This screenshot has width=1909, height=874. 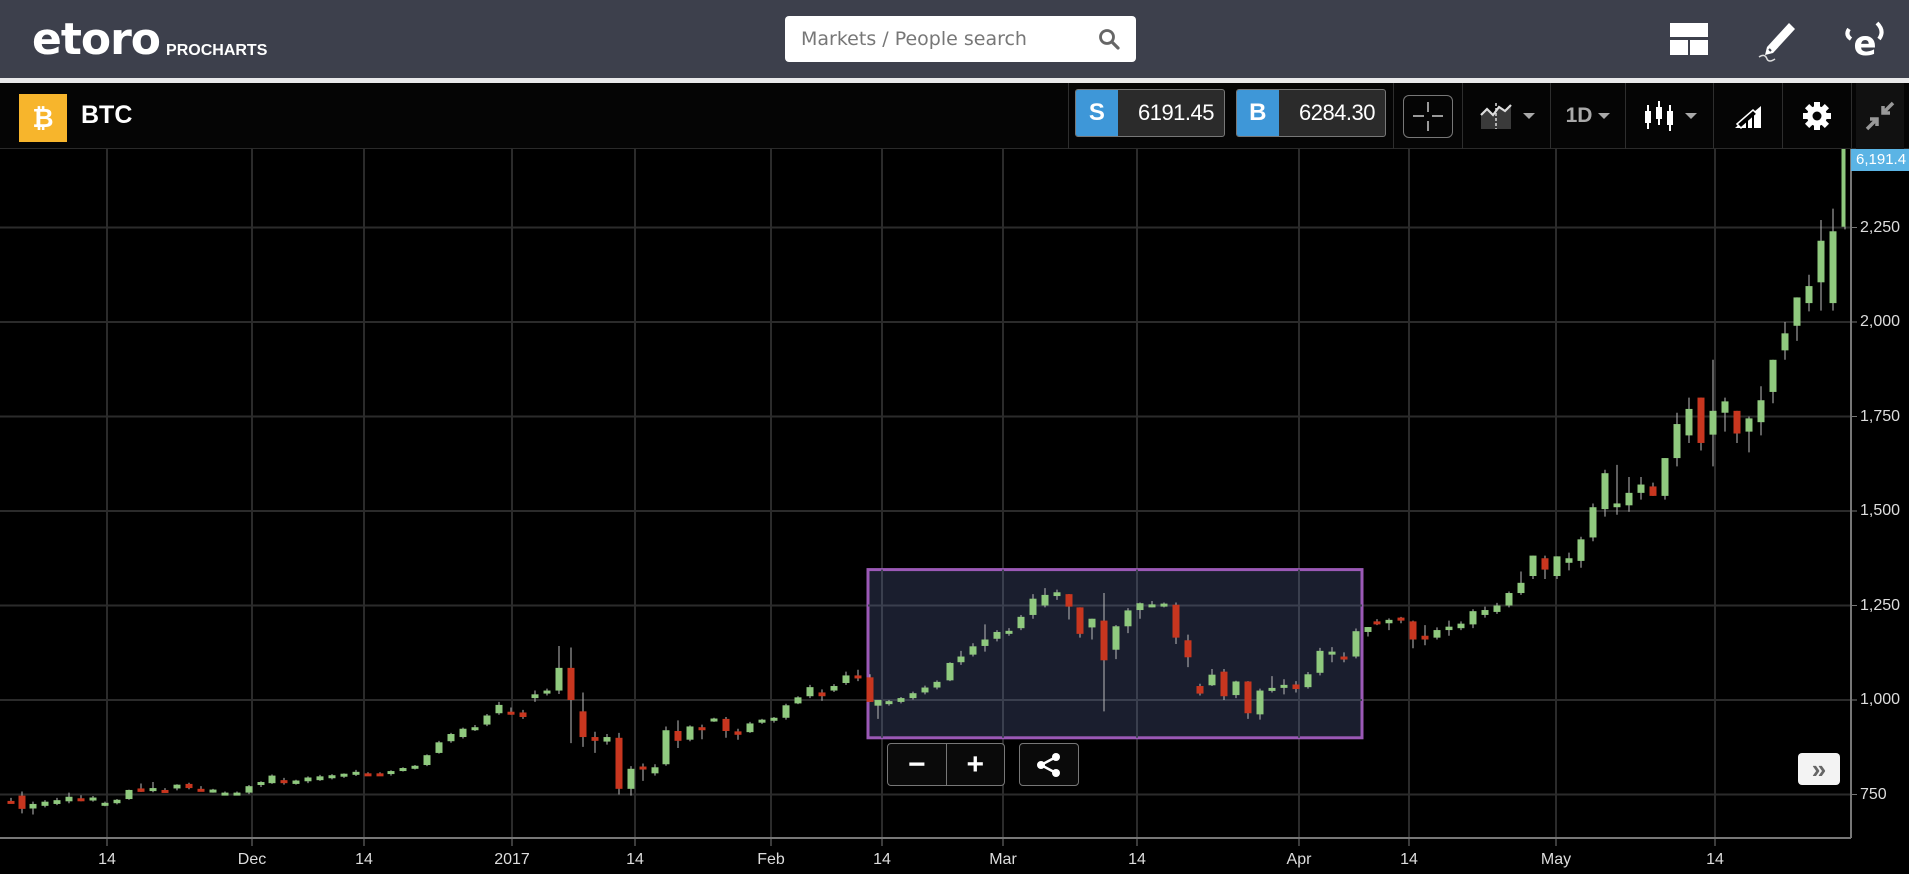 I want to click on x-tick-label: May, so click(x=1556, y=859).